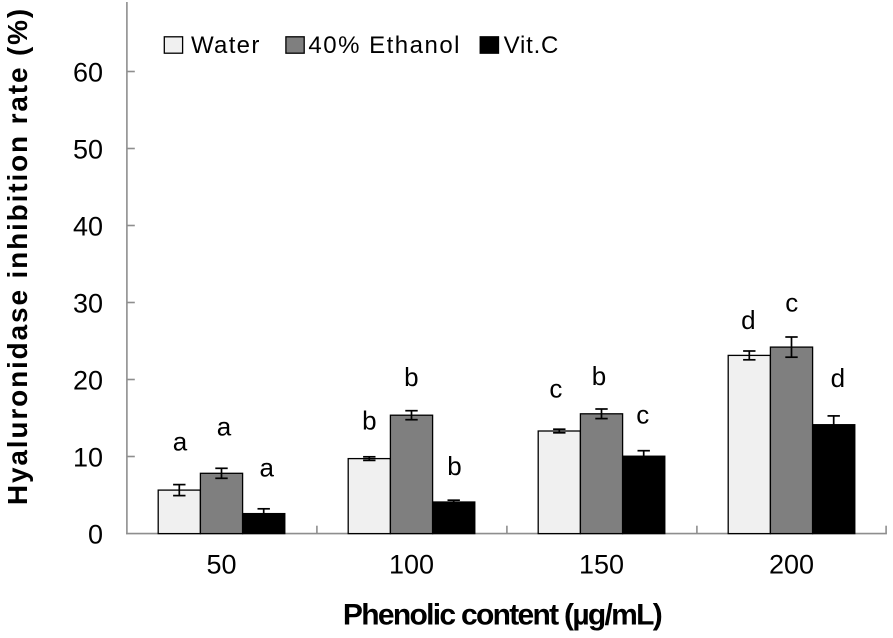 The height and width of the screenshot is (638, 893). Describe the element at coordinates (88, 226) in the screenshot. I see `svg-text: 40` at that location.